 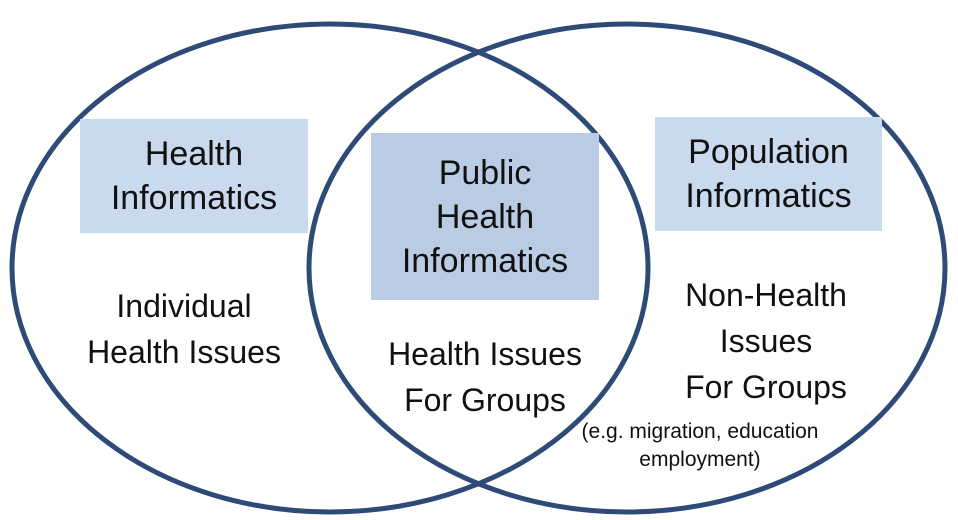 I want to click on public-health-informatics-title-line-1: Public, so click(x=485, y=172).